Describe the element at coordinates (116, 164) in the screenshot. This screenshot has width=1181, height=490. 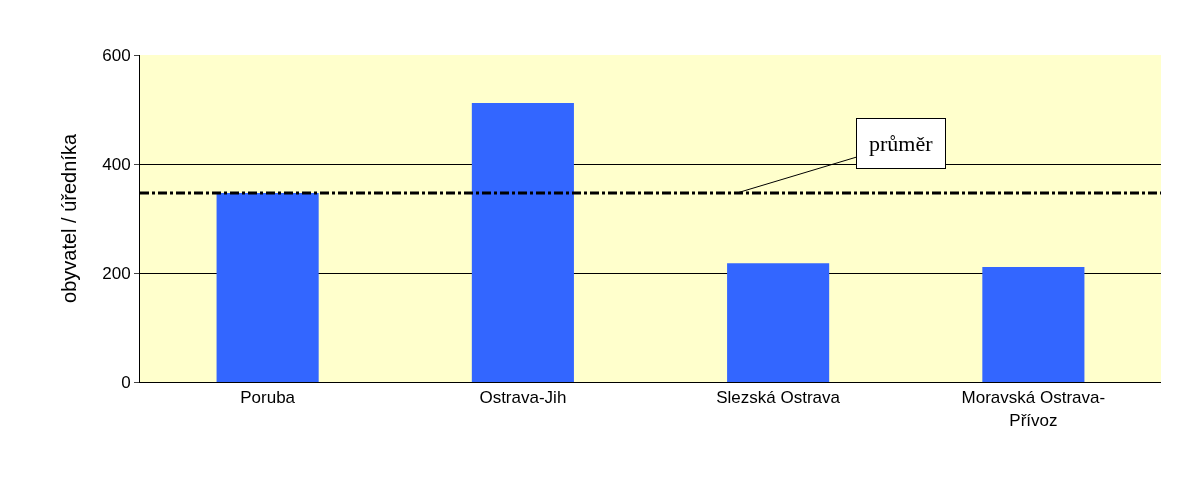
I see `y-tick-label: 400` at that location.